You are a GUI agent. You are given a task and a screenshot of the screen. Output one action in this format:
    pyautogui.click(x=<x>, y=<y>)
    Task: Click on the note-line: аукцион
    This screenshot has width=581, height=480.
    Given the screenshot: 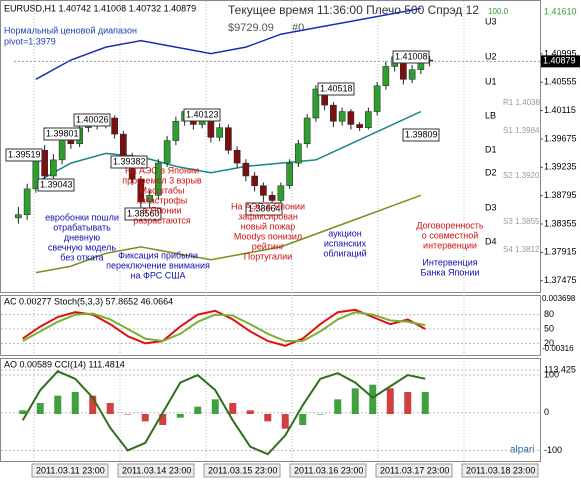 What is the action you would take?
    pyautogui.click(x=345, y=233)
    